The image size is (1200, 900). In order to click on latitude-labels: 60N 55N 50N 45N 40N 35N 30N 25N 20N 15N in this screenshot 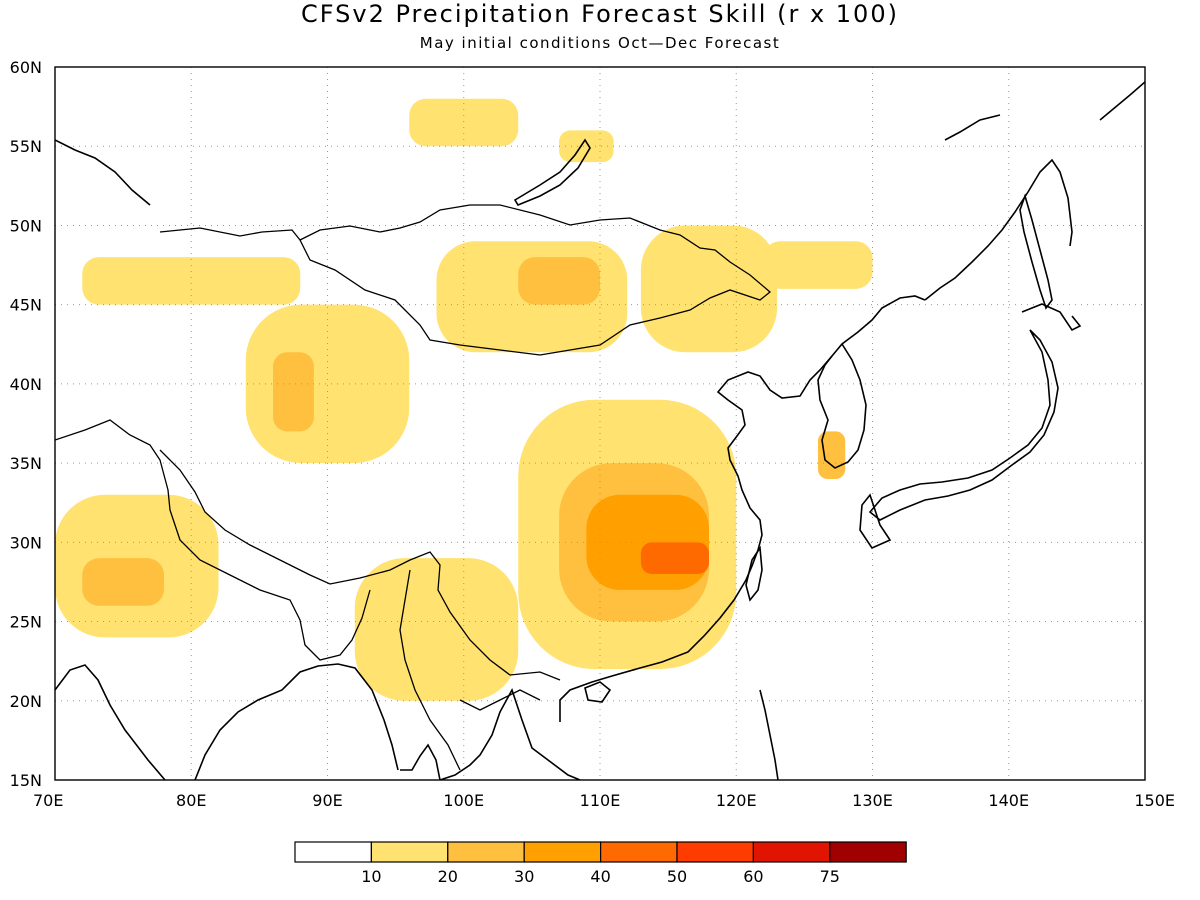, I will do `click(26, 424)`.